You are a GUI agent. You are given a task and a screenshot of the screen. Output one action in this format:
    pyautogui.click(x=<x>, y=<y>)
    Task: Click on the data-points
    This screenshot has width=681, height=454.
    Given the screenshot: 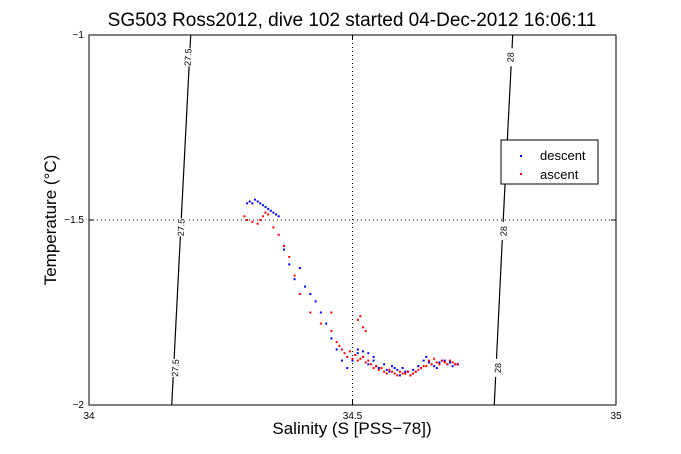 What is the action you would take?
    pyautogui.click(x=351, y=287)
    